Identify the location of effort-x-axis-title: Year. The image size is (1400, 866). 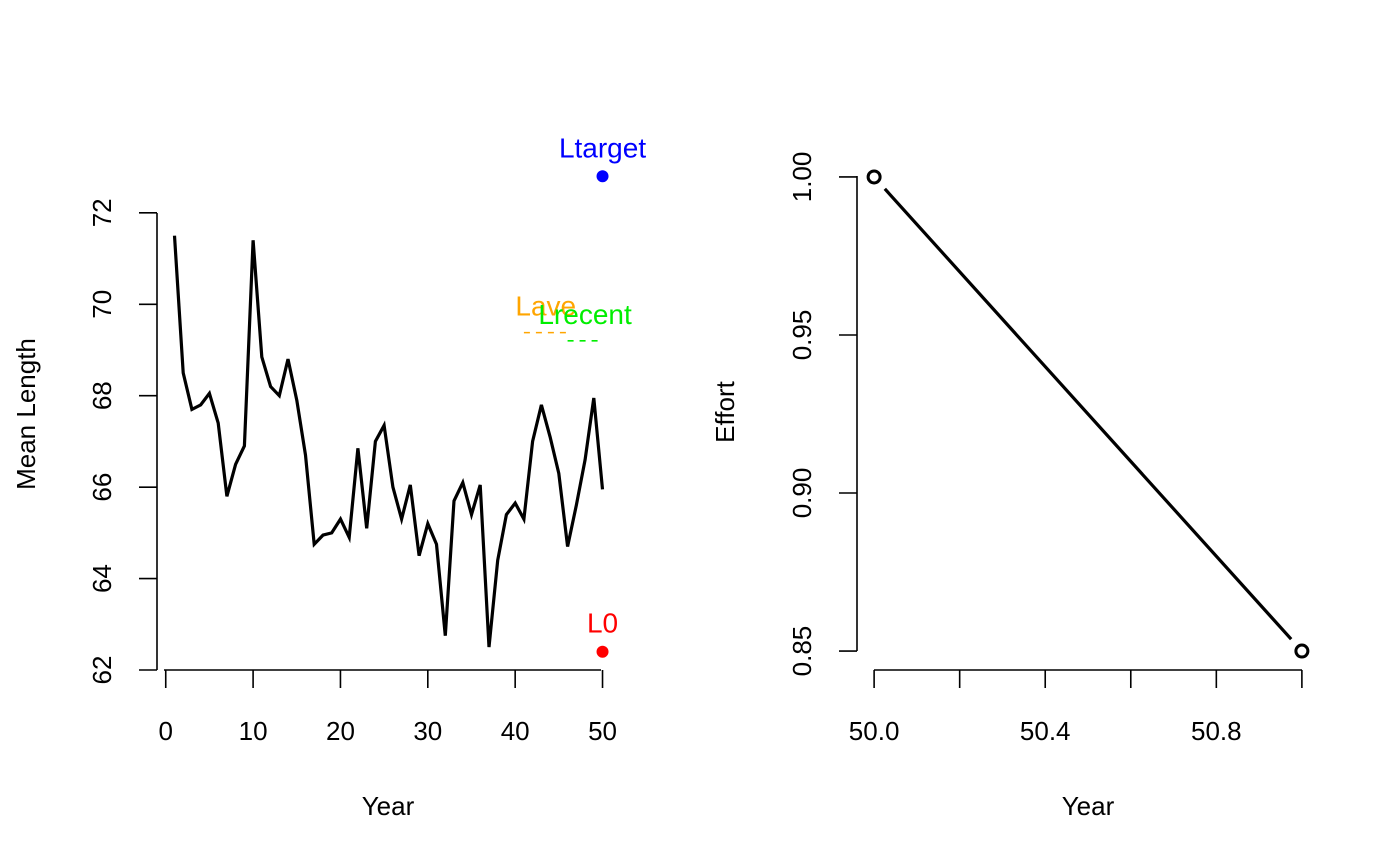
(1088, 806).